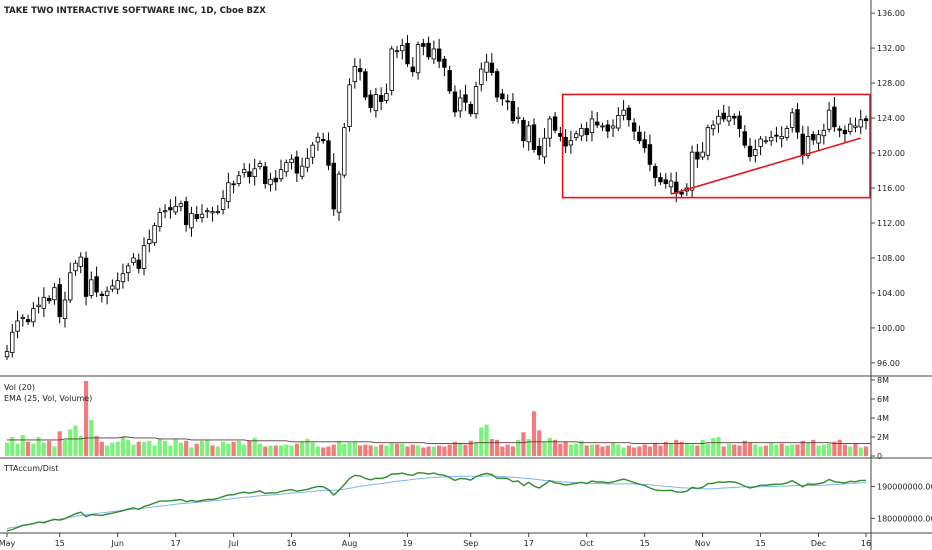  I want to click on price-tick-label: 128.00, so click(891, 83).